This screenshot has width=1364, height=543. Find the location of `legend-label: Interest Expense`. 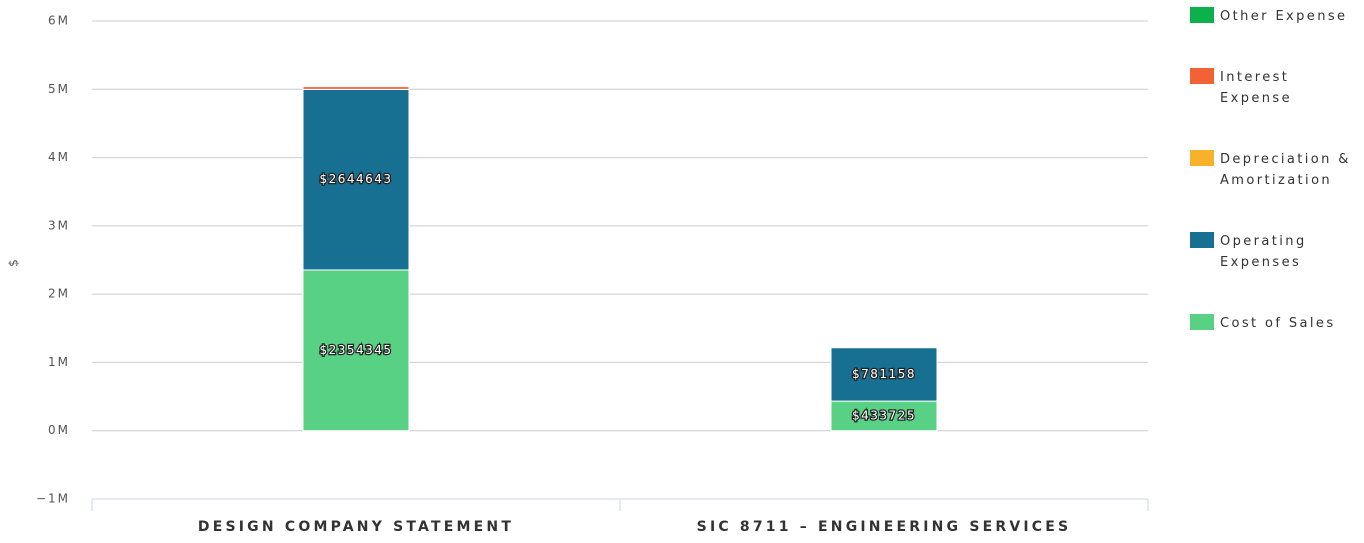

legend-label: Interest Expense is located at coordinates (1256, 88).